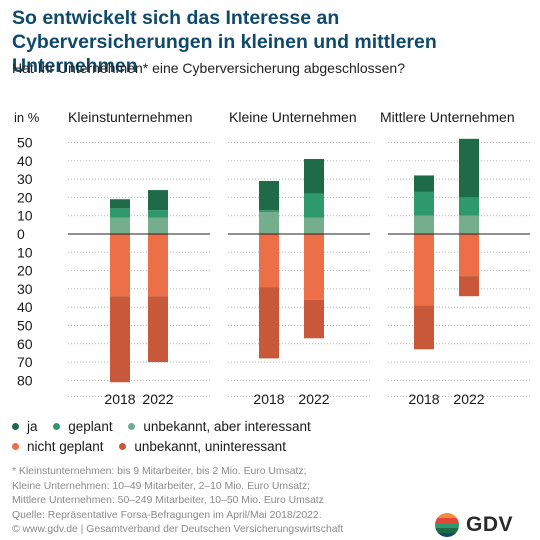 This screenshot has width=540, height=540. I want to click on legend-item-nicht-geplant: nicht geplant, so click(58, 446).